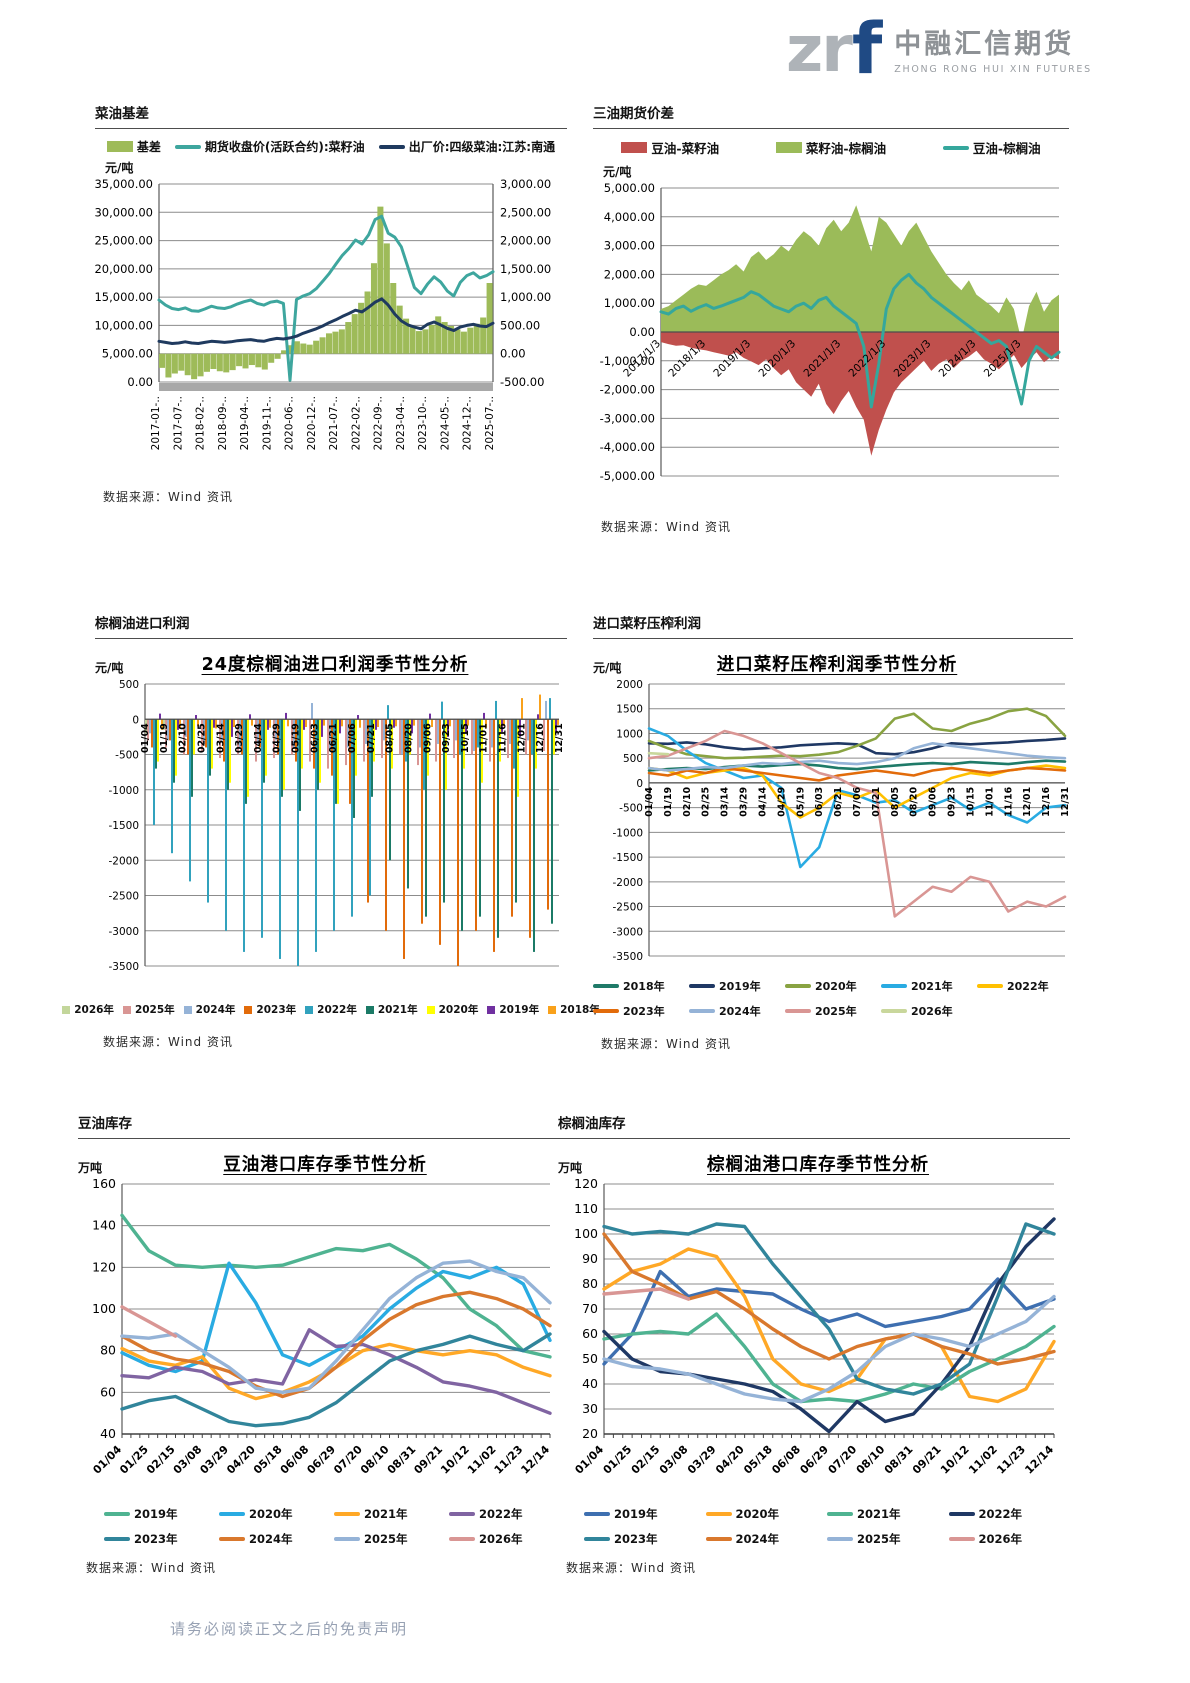  Describe the element at coordinates (123, 932) in the screenshot. I see `svg-text: -3000` at that location.